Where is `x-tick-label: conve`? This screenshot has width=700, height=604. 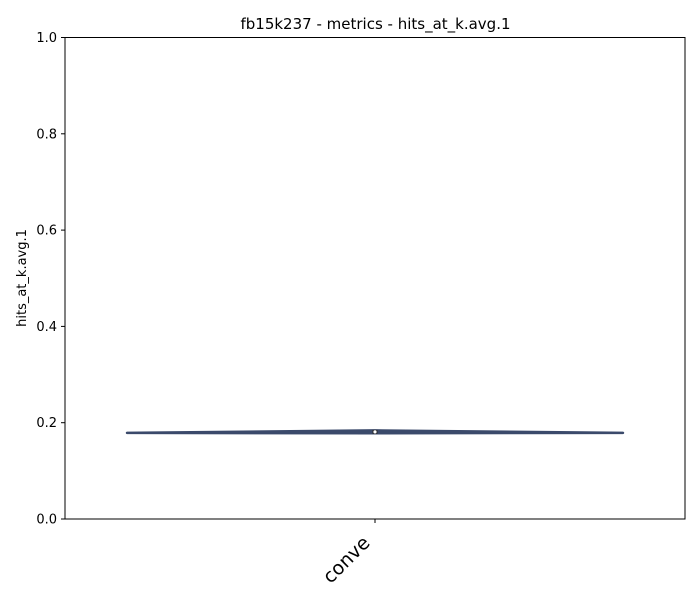 x-tick-label: conve is located at coordinates (347, 560).